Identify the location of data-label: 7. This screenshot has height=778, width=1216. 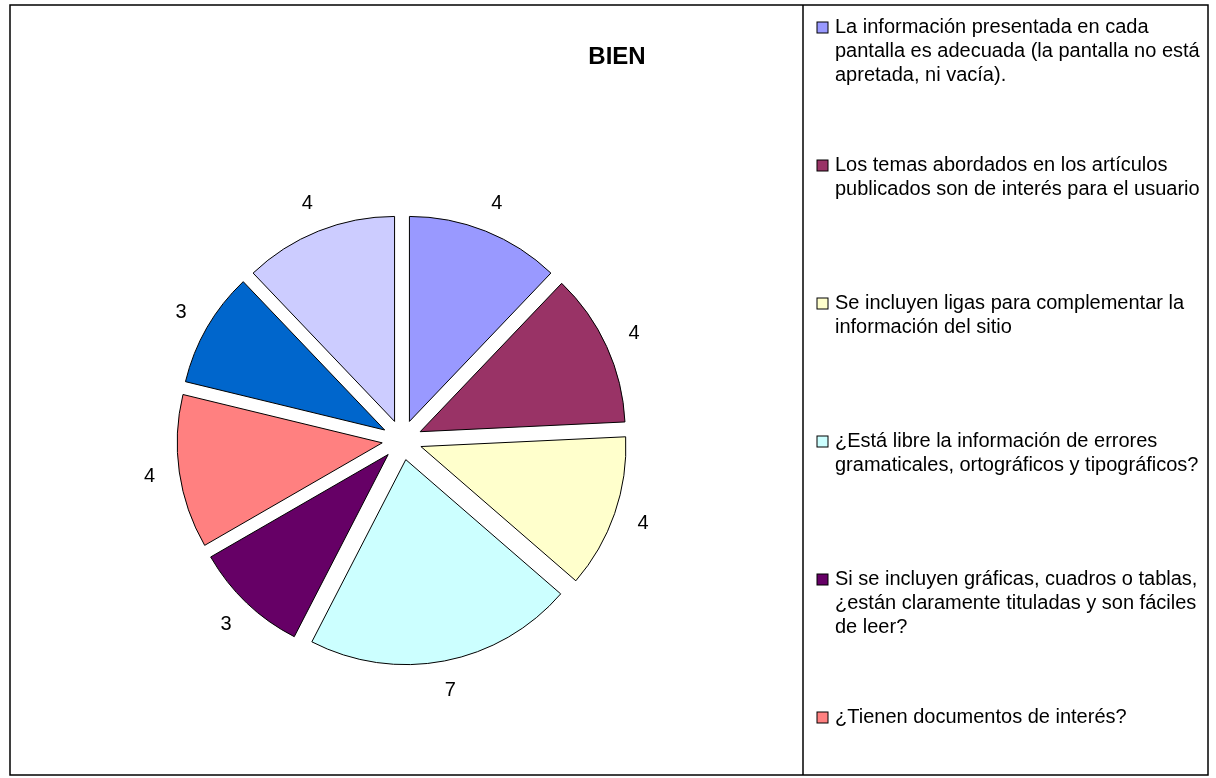
(450, 688).